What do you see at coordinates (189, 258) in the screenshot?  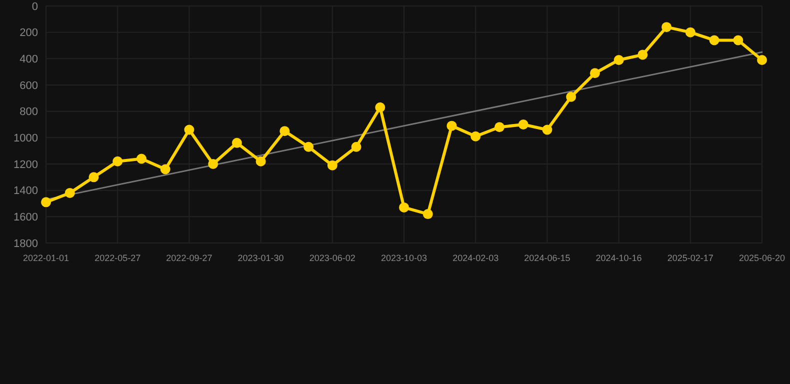 I see `x-tick-label: 2022-09-27` at bounding box center [189, 258].